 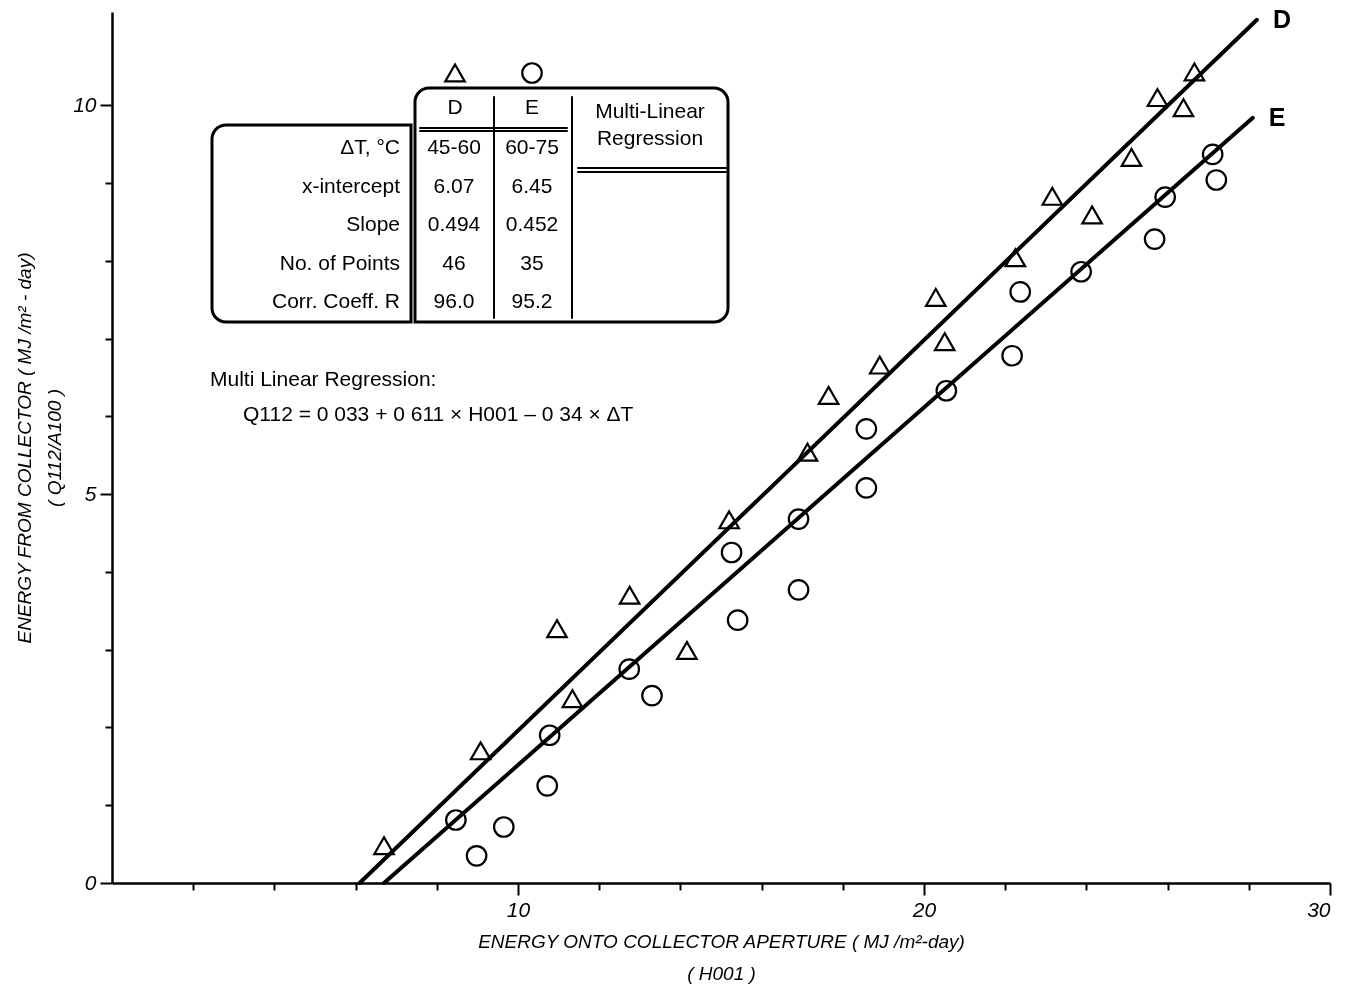 I want to click on x-axis-title: ENERGY ONTO COLLECTOR APERTURE ( MJ /m²-day) ( H001 ), so click(x=721, y=957).